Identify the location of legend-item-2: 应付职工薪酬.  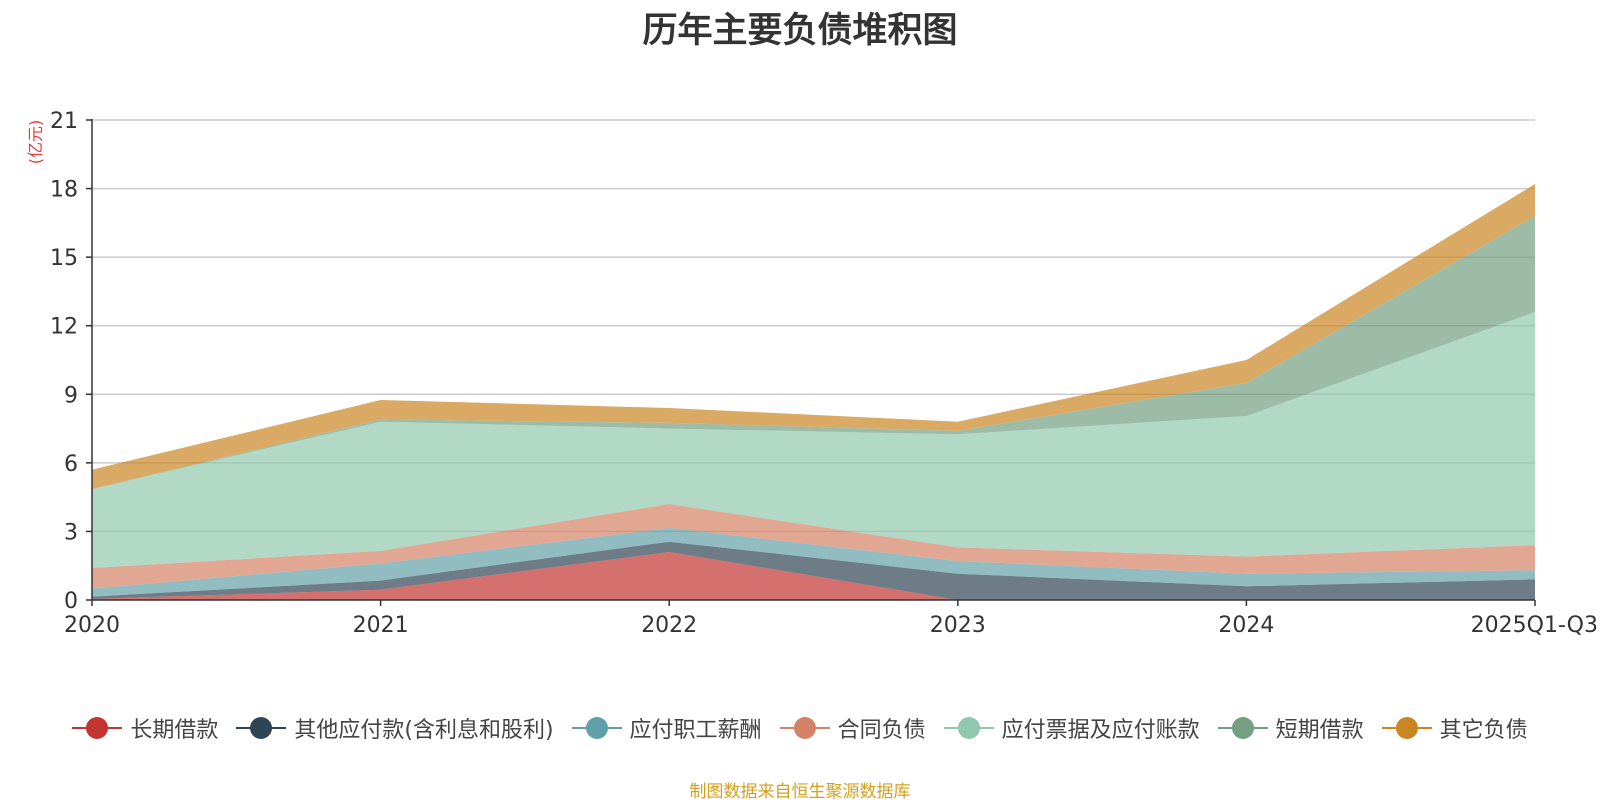
(666, 728).